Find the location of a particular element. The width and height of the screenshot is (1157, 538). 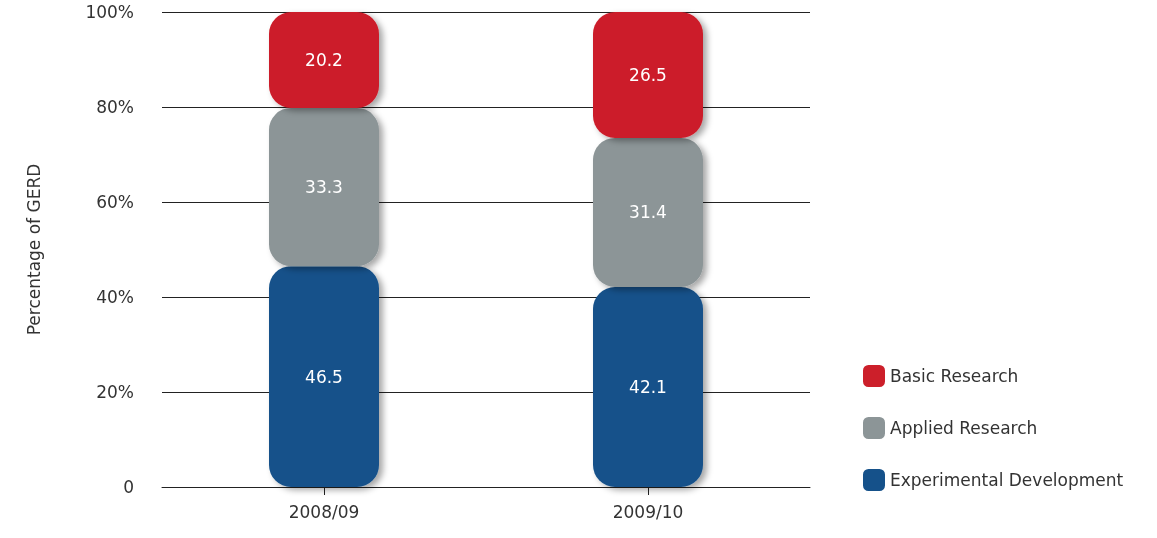

y-axis-title: Percentage of GERD is located at coordinates (33, 249).